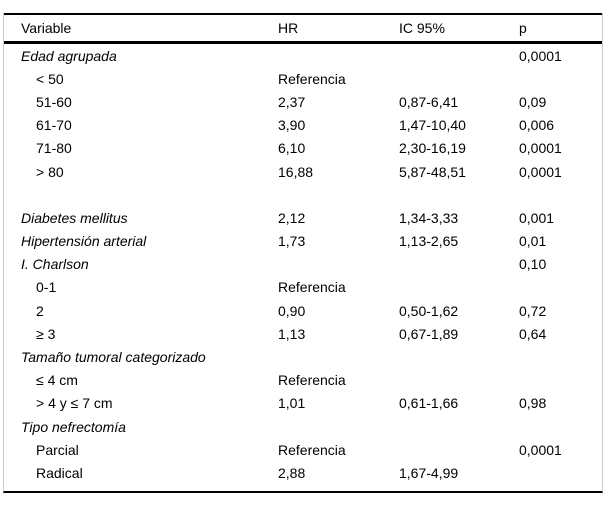  Describe the element at coordinates (292, 472) in the screenshot. I see `cell-hr: 2,88` at that location.